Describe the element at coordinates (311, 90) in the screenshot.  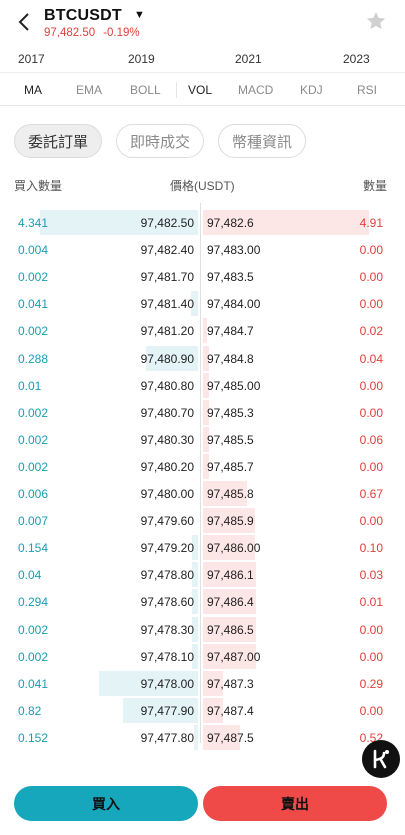
I see `indicator-kdj: KDJ` at that location.